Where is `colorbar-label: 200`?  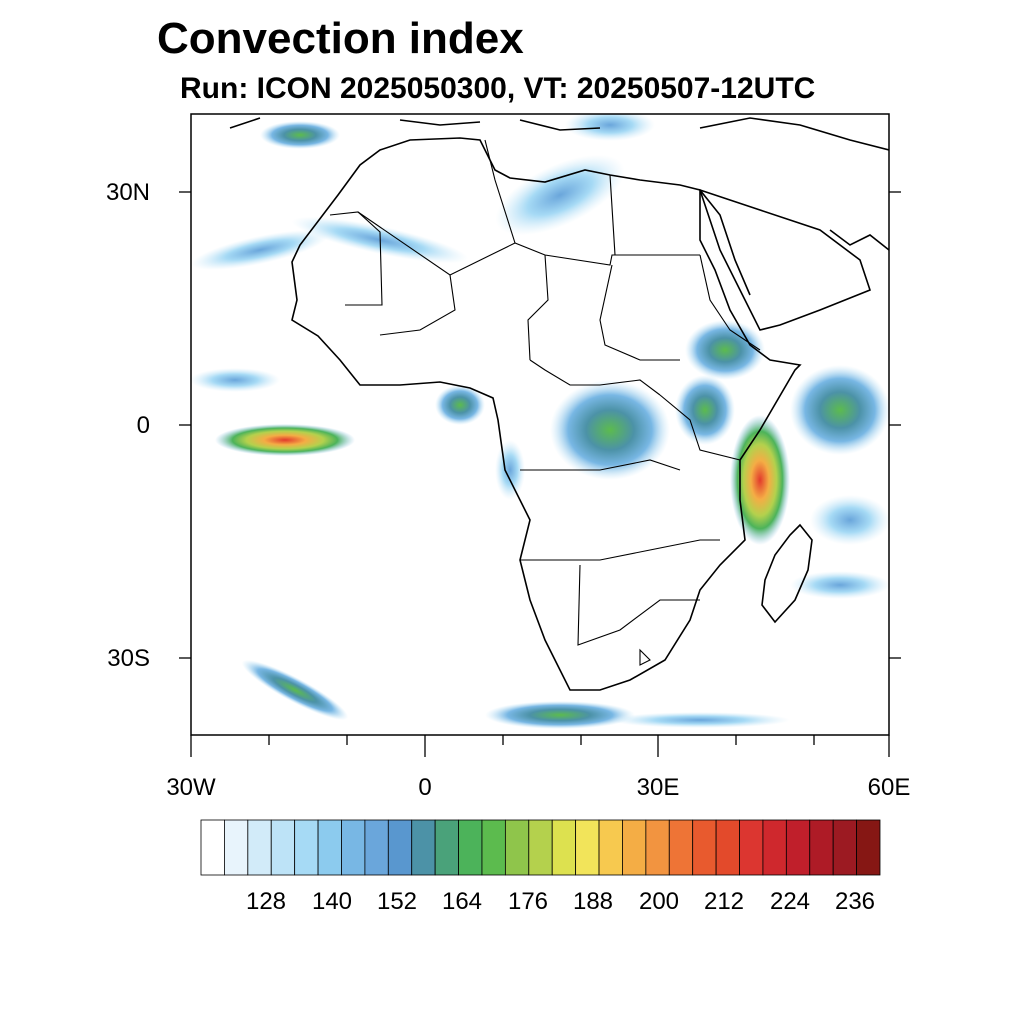
colorbar-label: 200 is located at coordinates (659, 901).